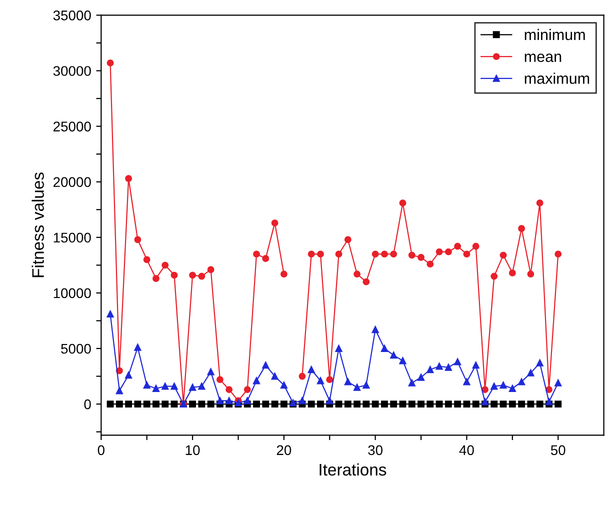 The height and width of the screenshot is (506, 613). What do you see at coordinates (101, 450) in the screenshot?
I see `x-tick-label: 0` at bounding box center [101, 450].